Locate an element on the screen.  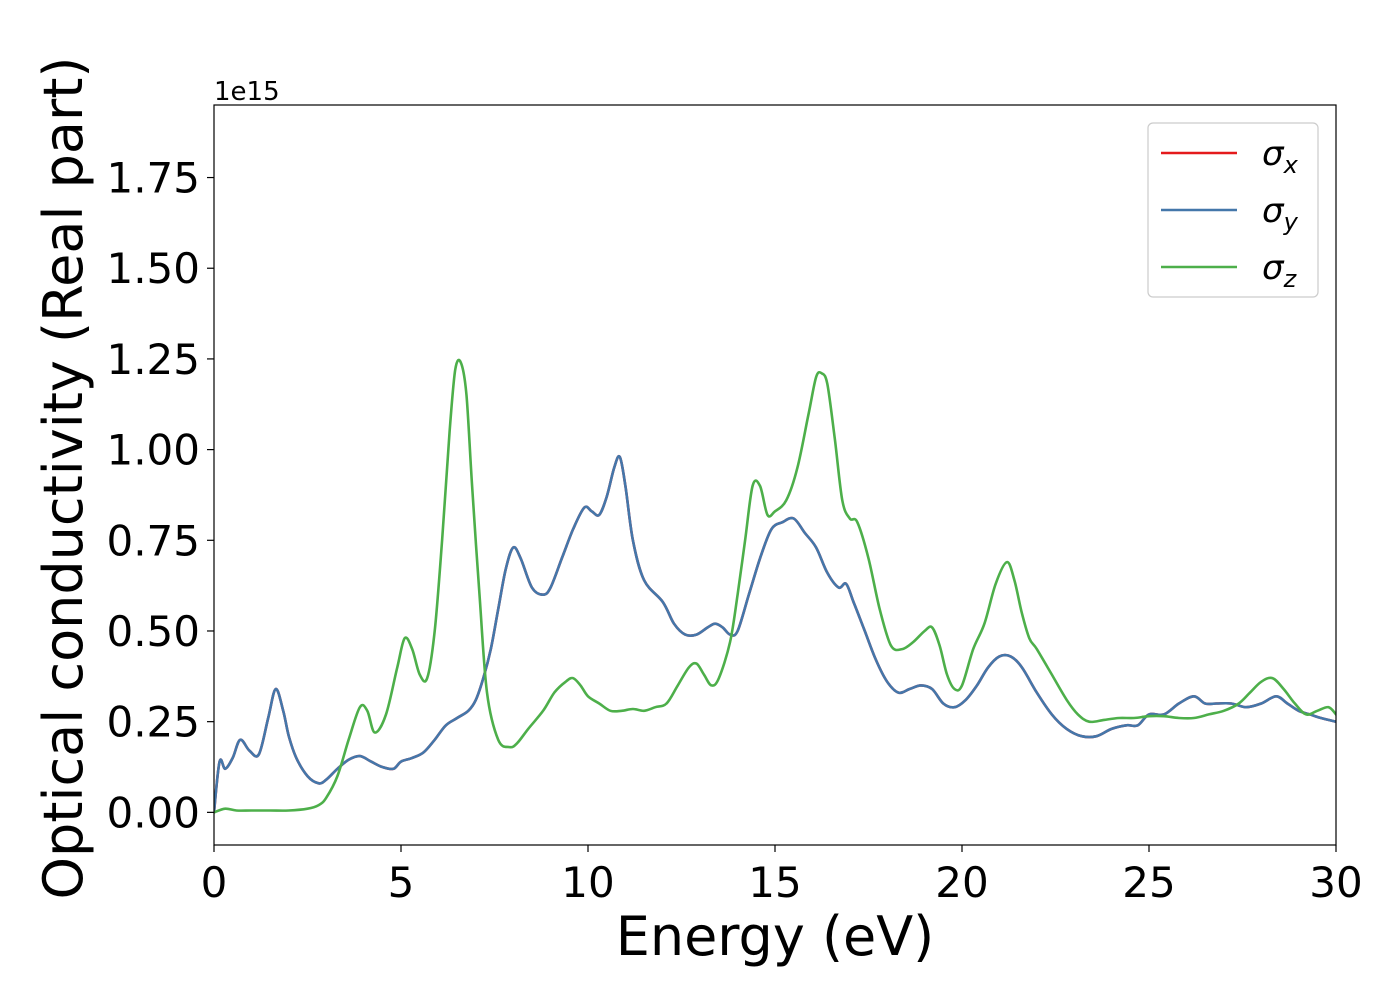
y-tick-label: 0.50 is located at coordinates (153, 631).